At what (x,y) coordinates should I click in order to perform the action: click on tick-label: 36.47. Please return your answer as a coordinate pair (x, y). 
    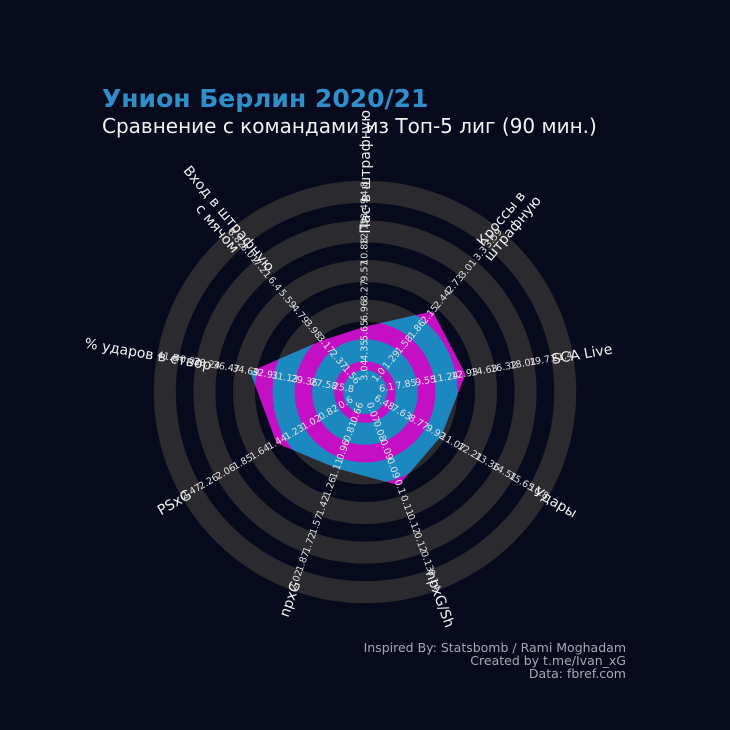
    Looking at the image, I should click on (226, 368).